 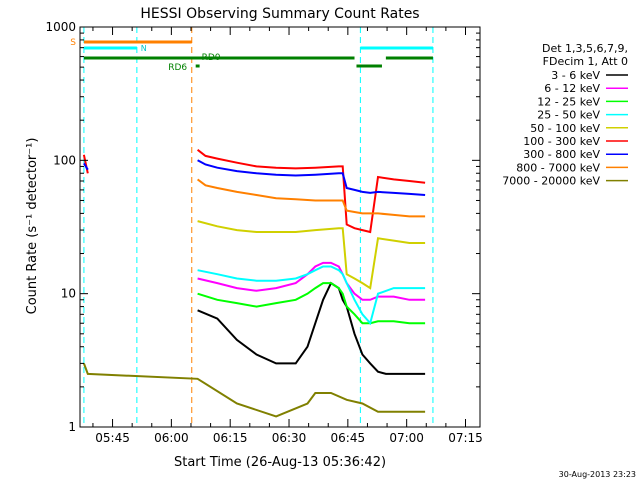 What do you see at coordinates (211, 58) in the screenshot?
I see `state-label: RD0` at bounding box center [211, 58].